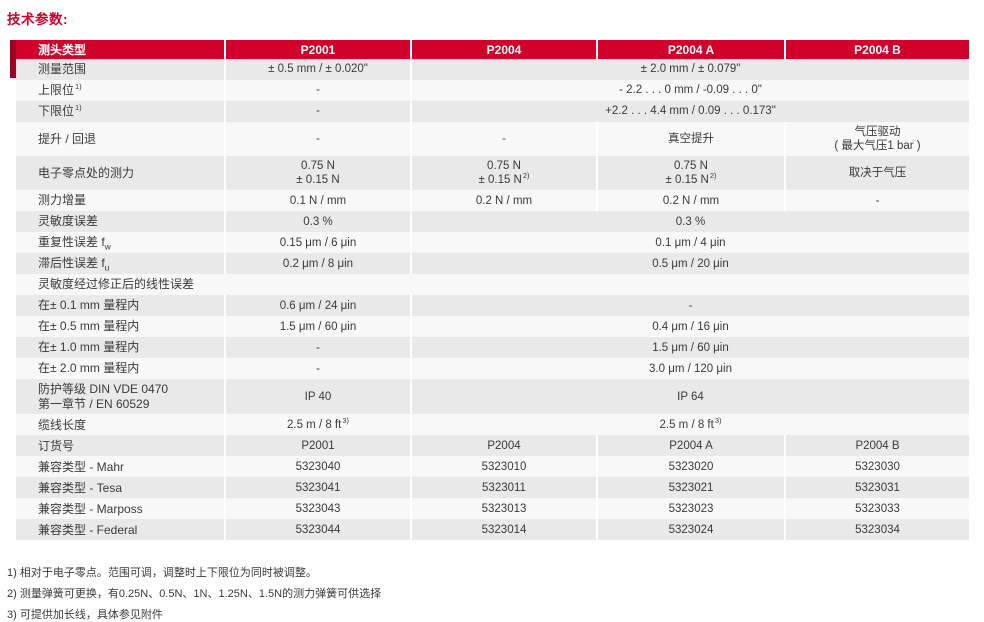  Describe the element at coordinates (90, 508) in the screenshot. I see `cell-line: 兼容类型 - Marposs` at that location.